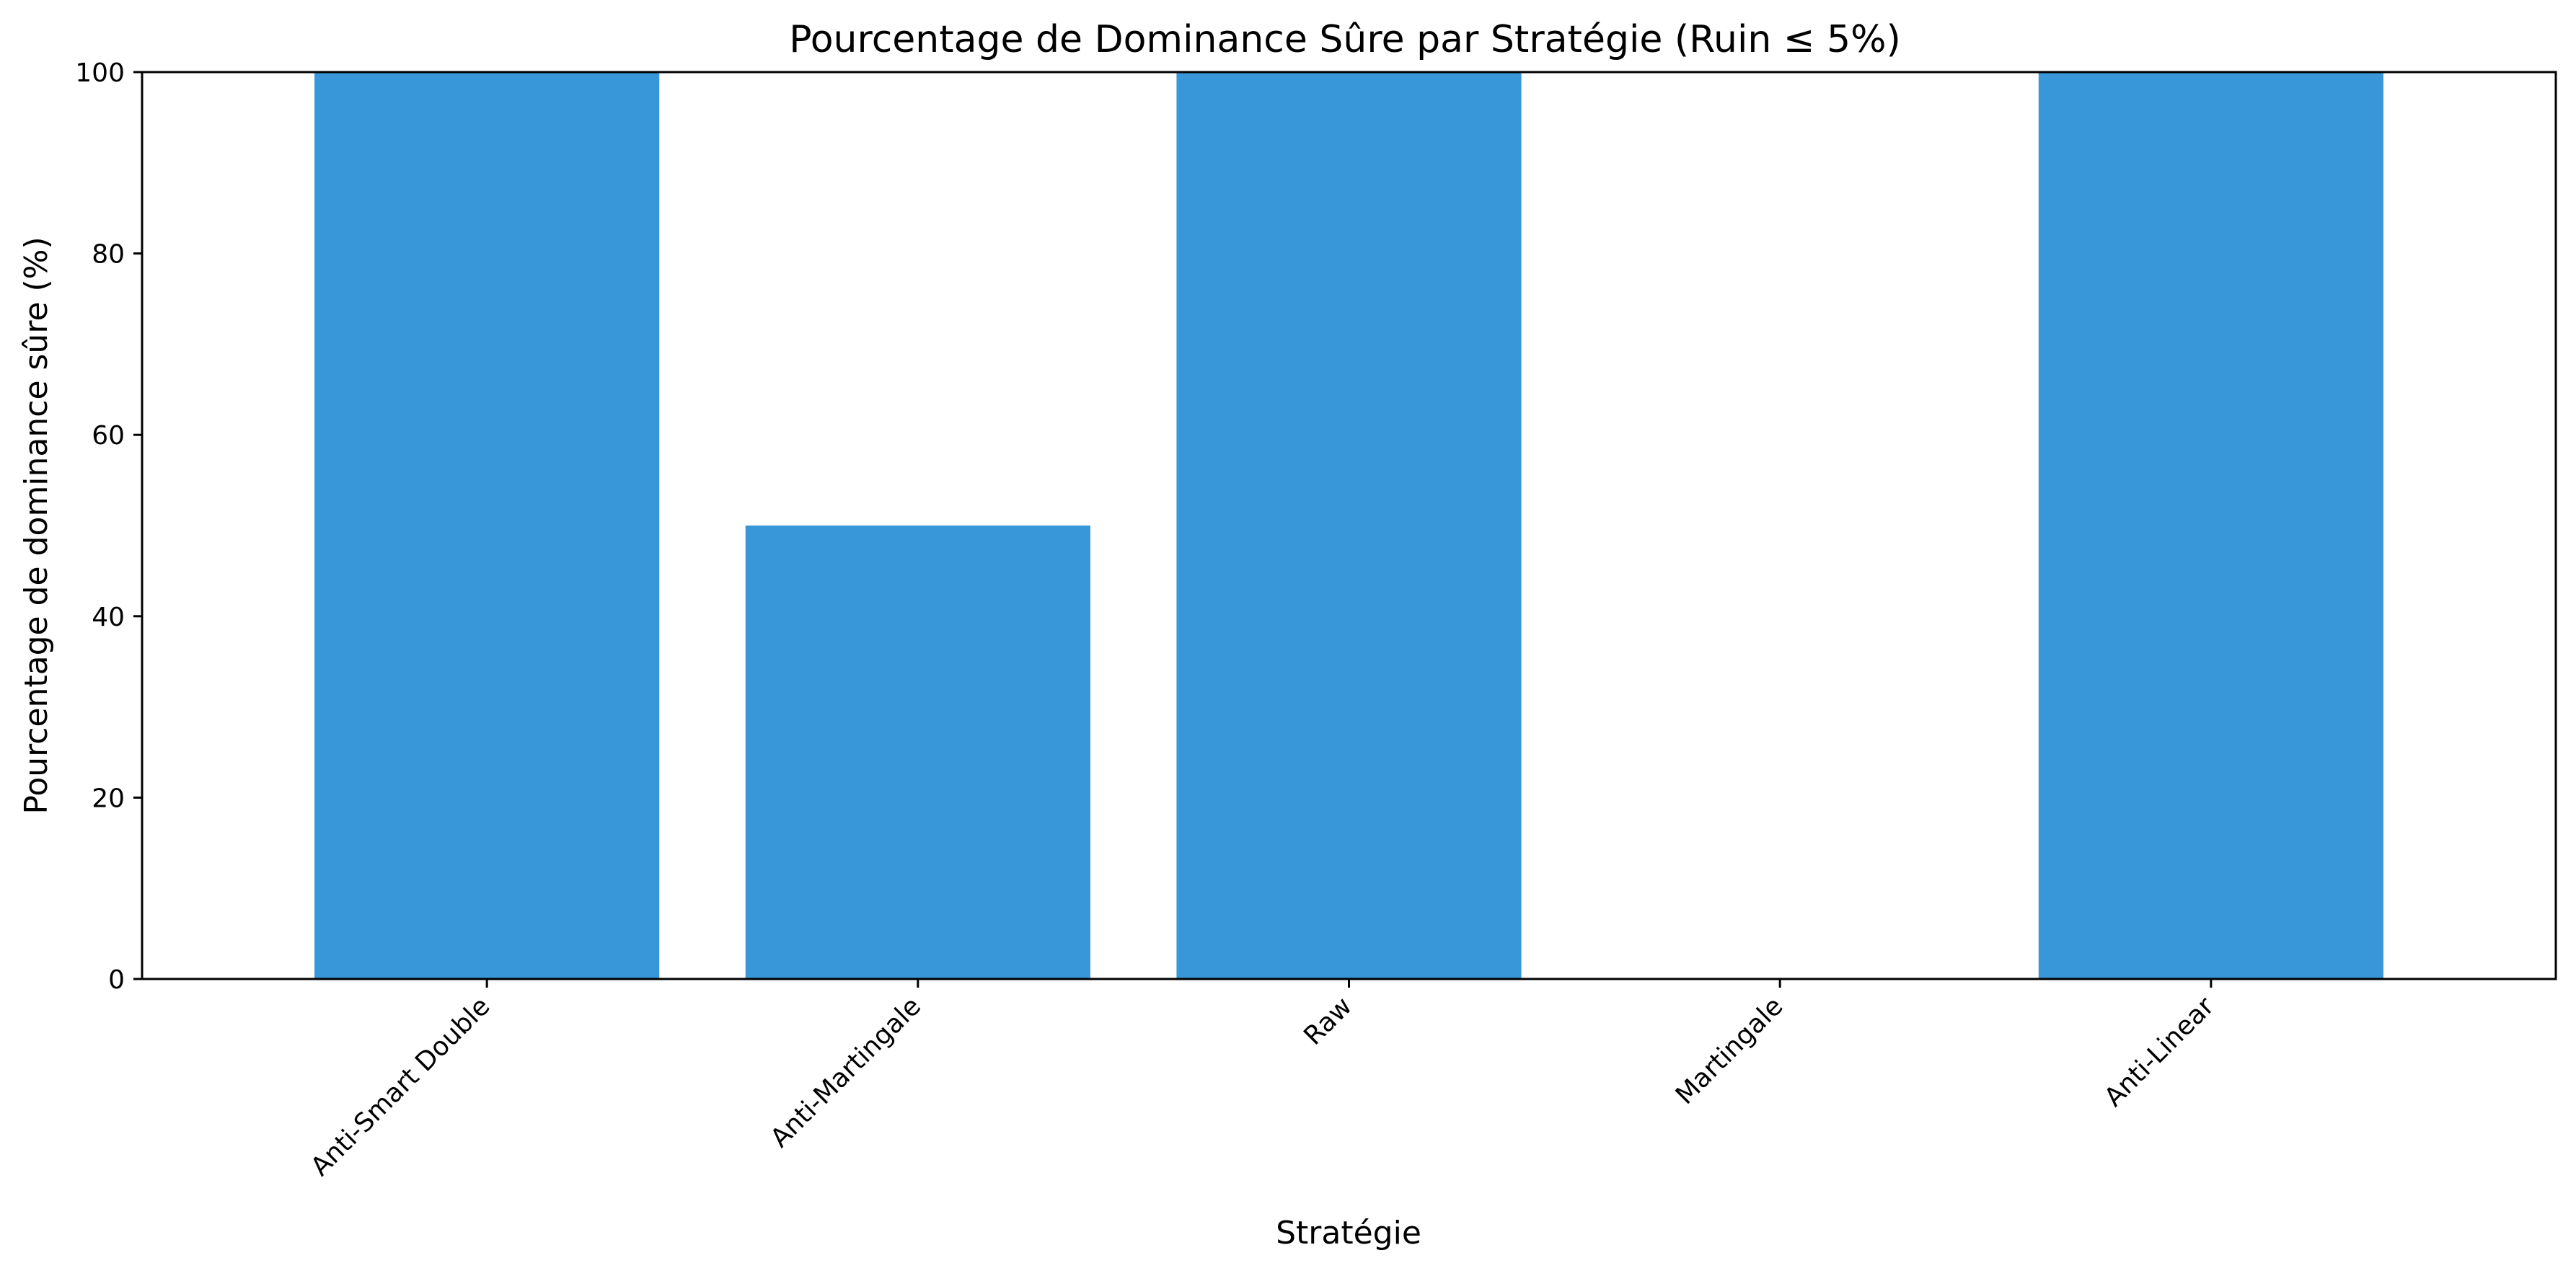 The width and height of the screenshot is (2576, 1276). Describe the element at coordinates (1348, 1233) in the screenshot. I see `x-axis-label: Stratégie` at that location.